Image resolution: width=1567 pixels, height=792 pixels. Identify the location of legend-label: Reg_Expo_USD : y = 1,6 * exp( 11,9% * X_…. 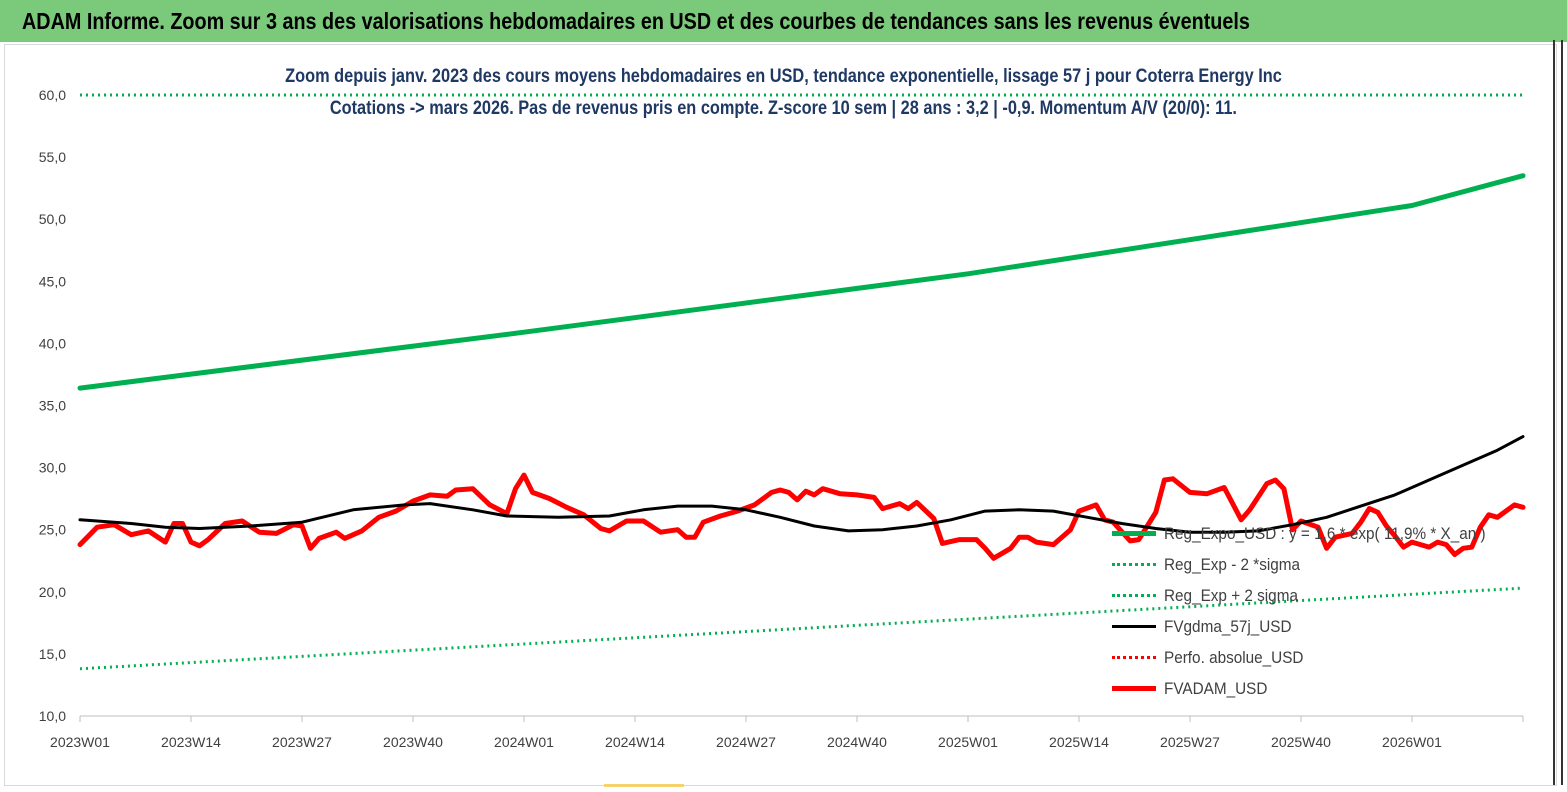
(1325, 533).